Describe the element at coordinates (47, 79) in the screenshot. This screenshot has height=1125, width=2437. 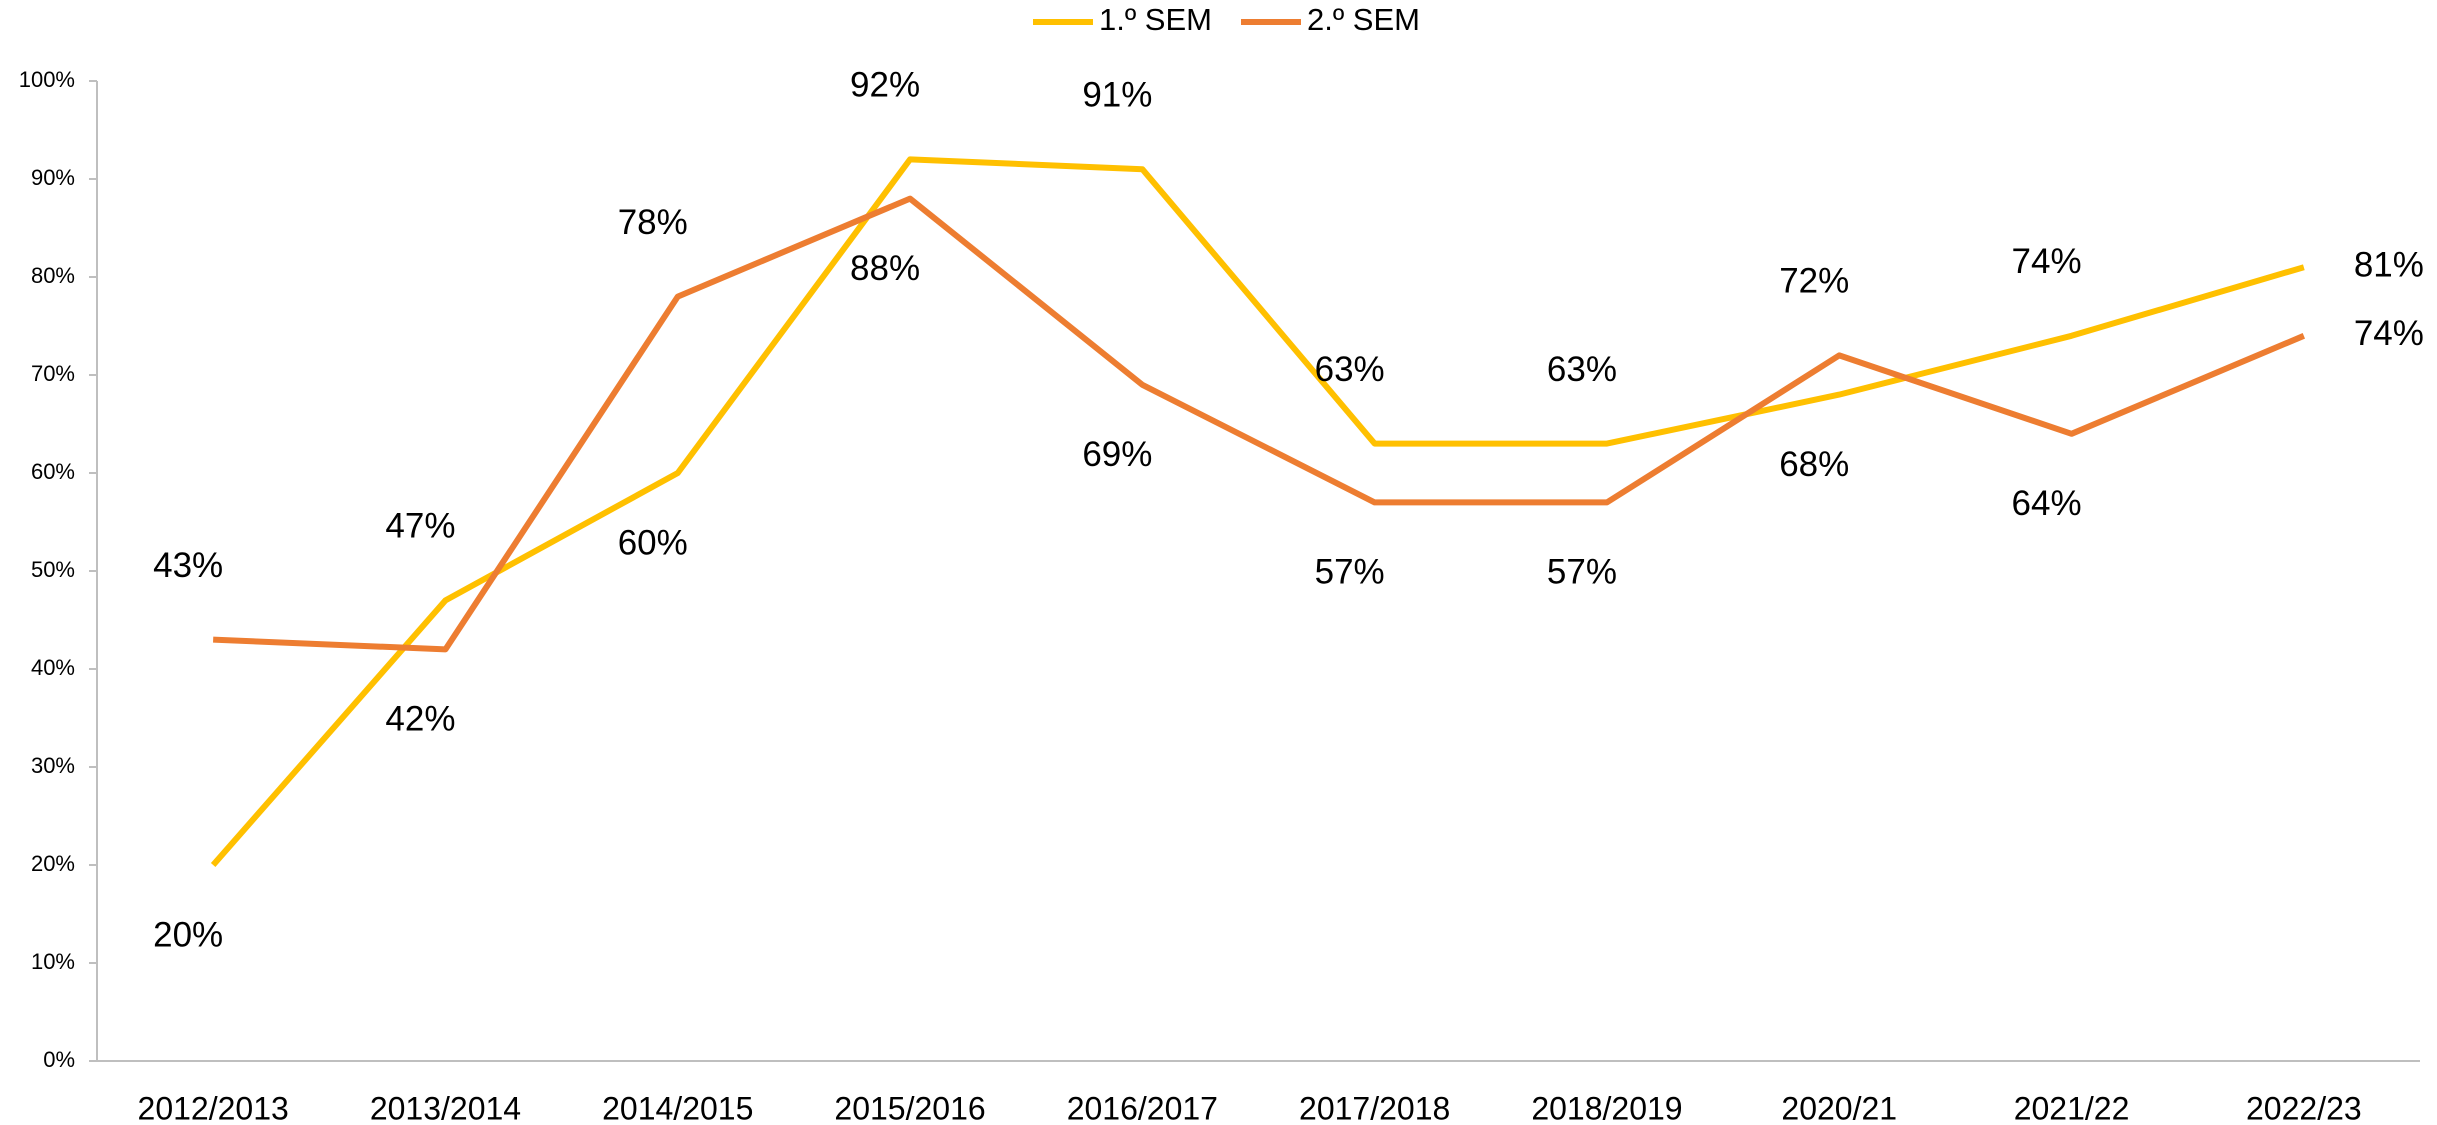
I see `y-tick-label: 100%` at that location.